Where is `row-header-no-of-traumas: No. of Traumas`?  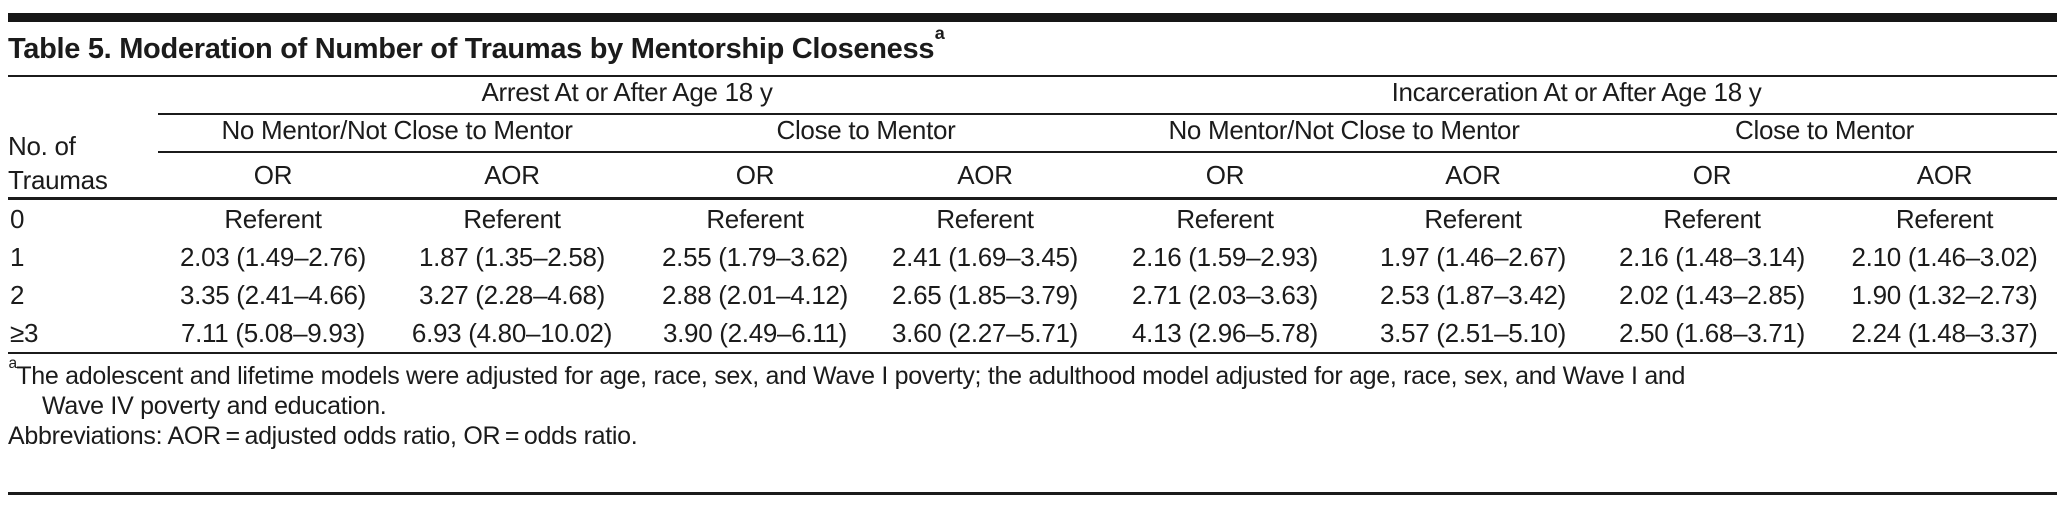
row-header-no-of-traumas: No. of Traumas is located at coordinates (83, 138).